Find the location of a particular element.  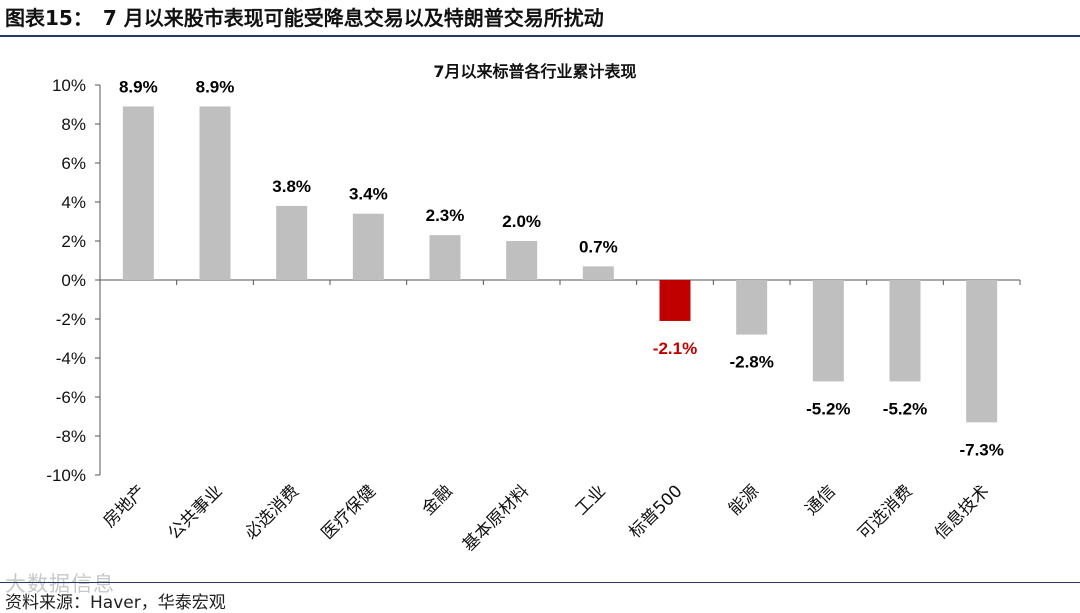

x-category-label: 信息技术 is located at coordinates (962, 512).